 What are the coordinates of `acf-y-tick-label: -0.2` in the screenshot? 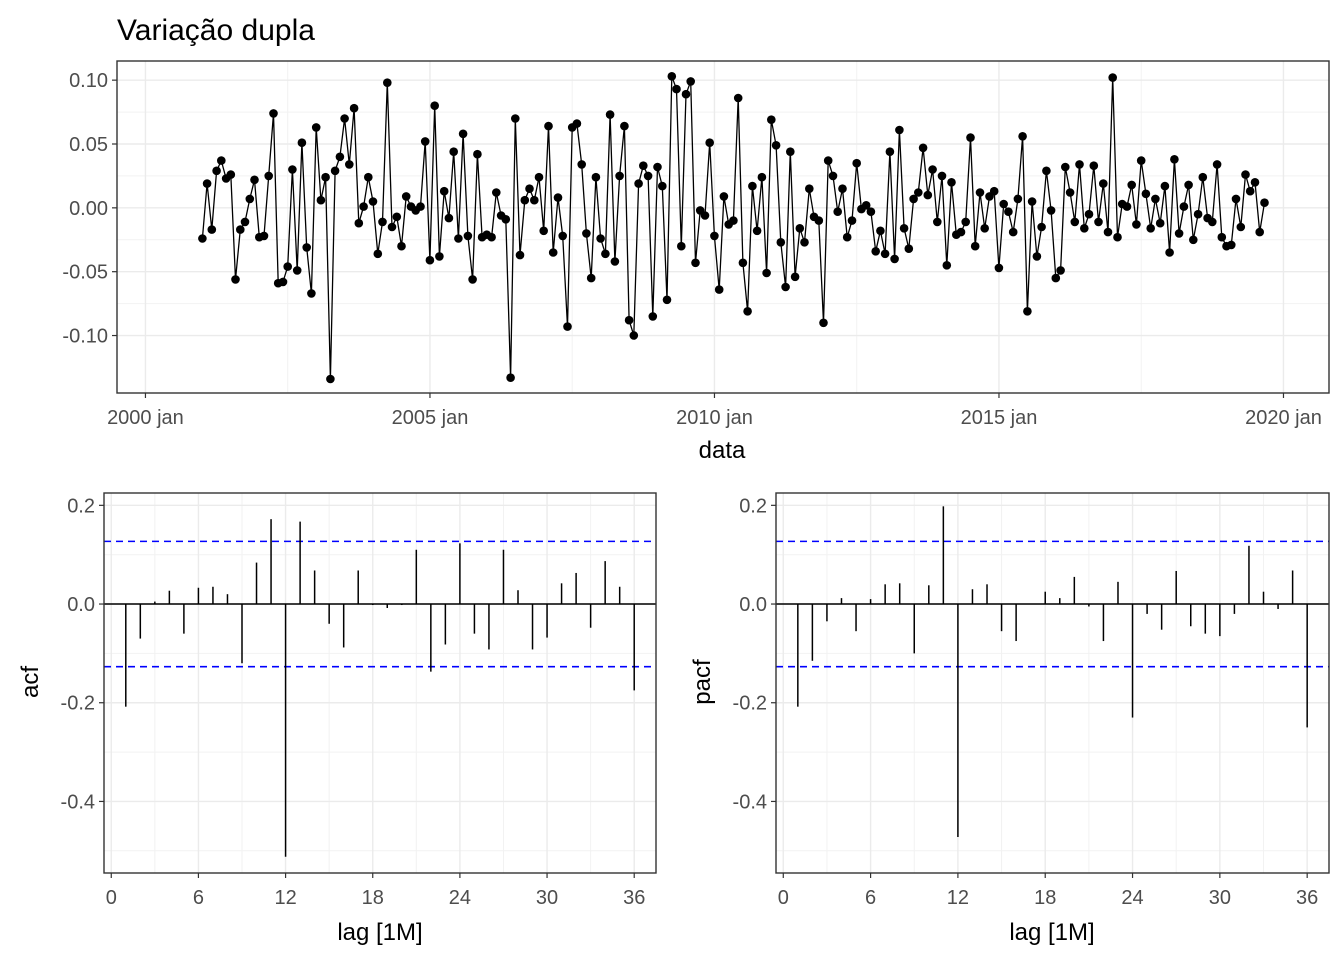 It's located at (78, 704).